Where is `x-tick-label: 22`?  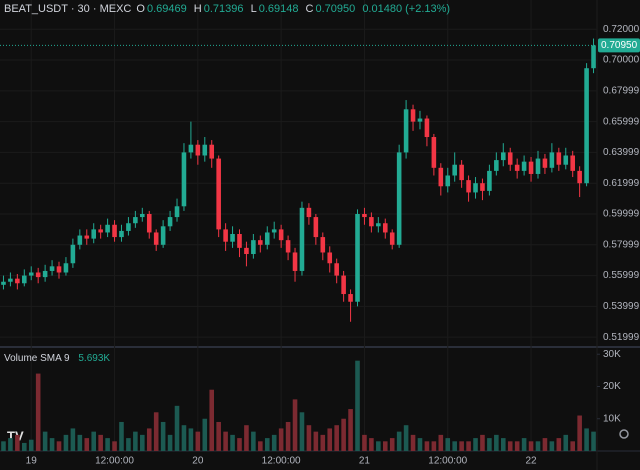 x-tick-label: 22 is located at coordinates (531, 461).